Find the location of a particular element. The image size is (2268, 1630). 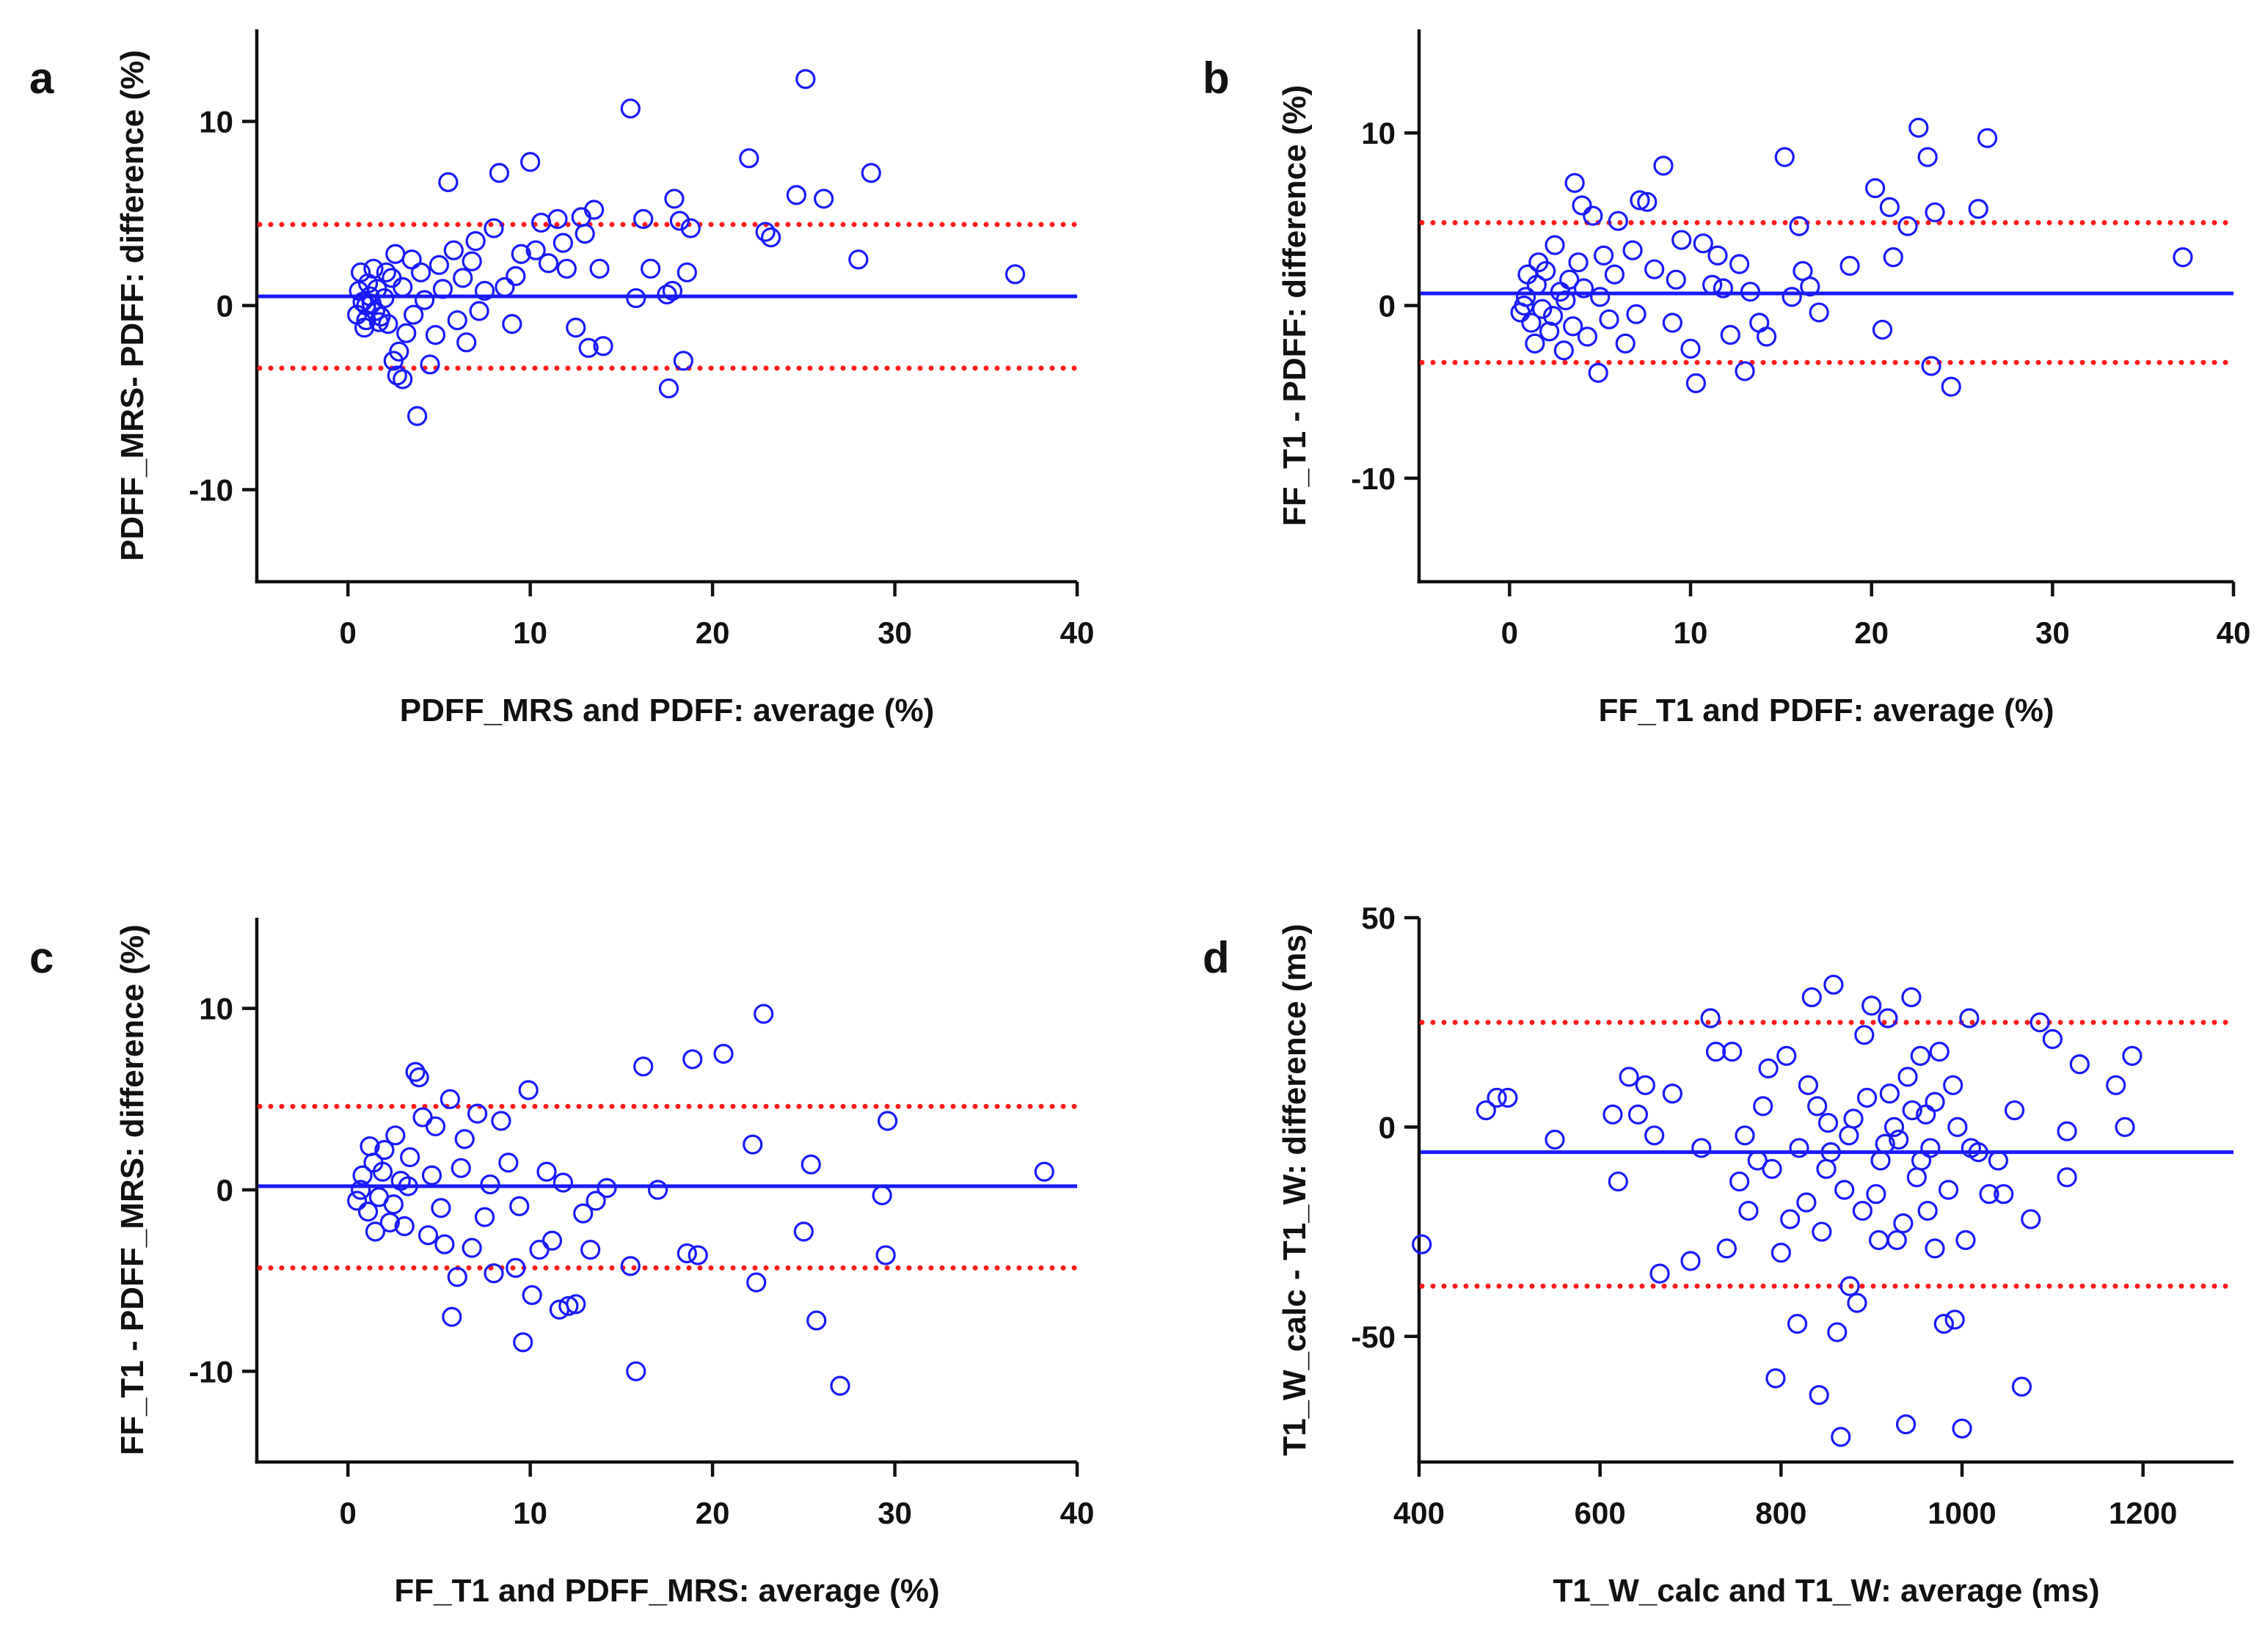

panel-letter-a: a is located at coordinates (41, 78).